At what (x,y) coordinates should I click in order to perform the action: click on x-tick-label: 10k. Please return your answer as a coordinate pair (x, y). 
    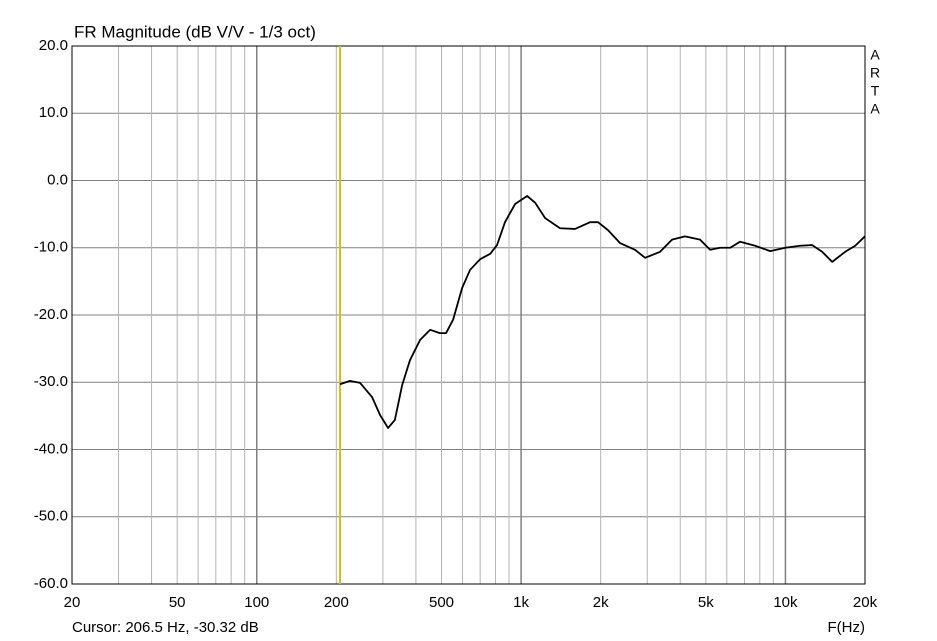
    Looking at the image, I should click on (785, 602).